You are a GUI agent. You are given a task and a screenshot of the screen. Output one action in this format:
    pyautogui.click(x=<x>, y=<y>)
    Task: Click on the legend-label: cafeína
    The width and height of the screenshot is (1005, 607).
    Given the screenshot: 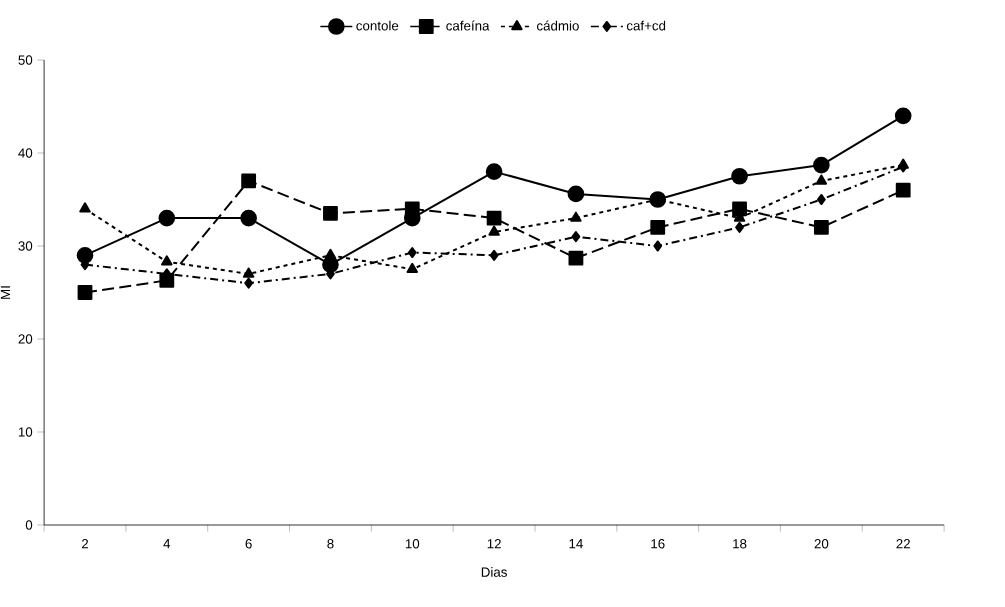 What is the action you would take?
    pyautogui.click(x=468, y=25)
    